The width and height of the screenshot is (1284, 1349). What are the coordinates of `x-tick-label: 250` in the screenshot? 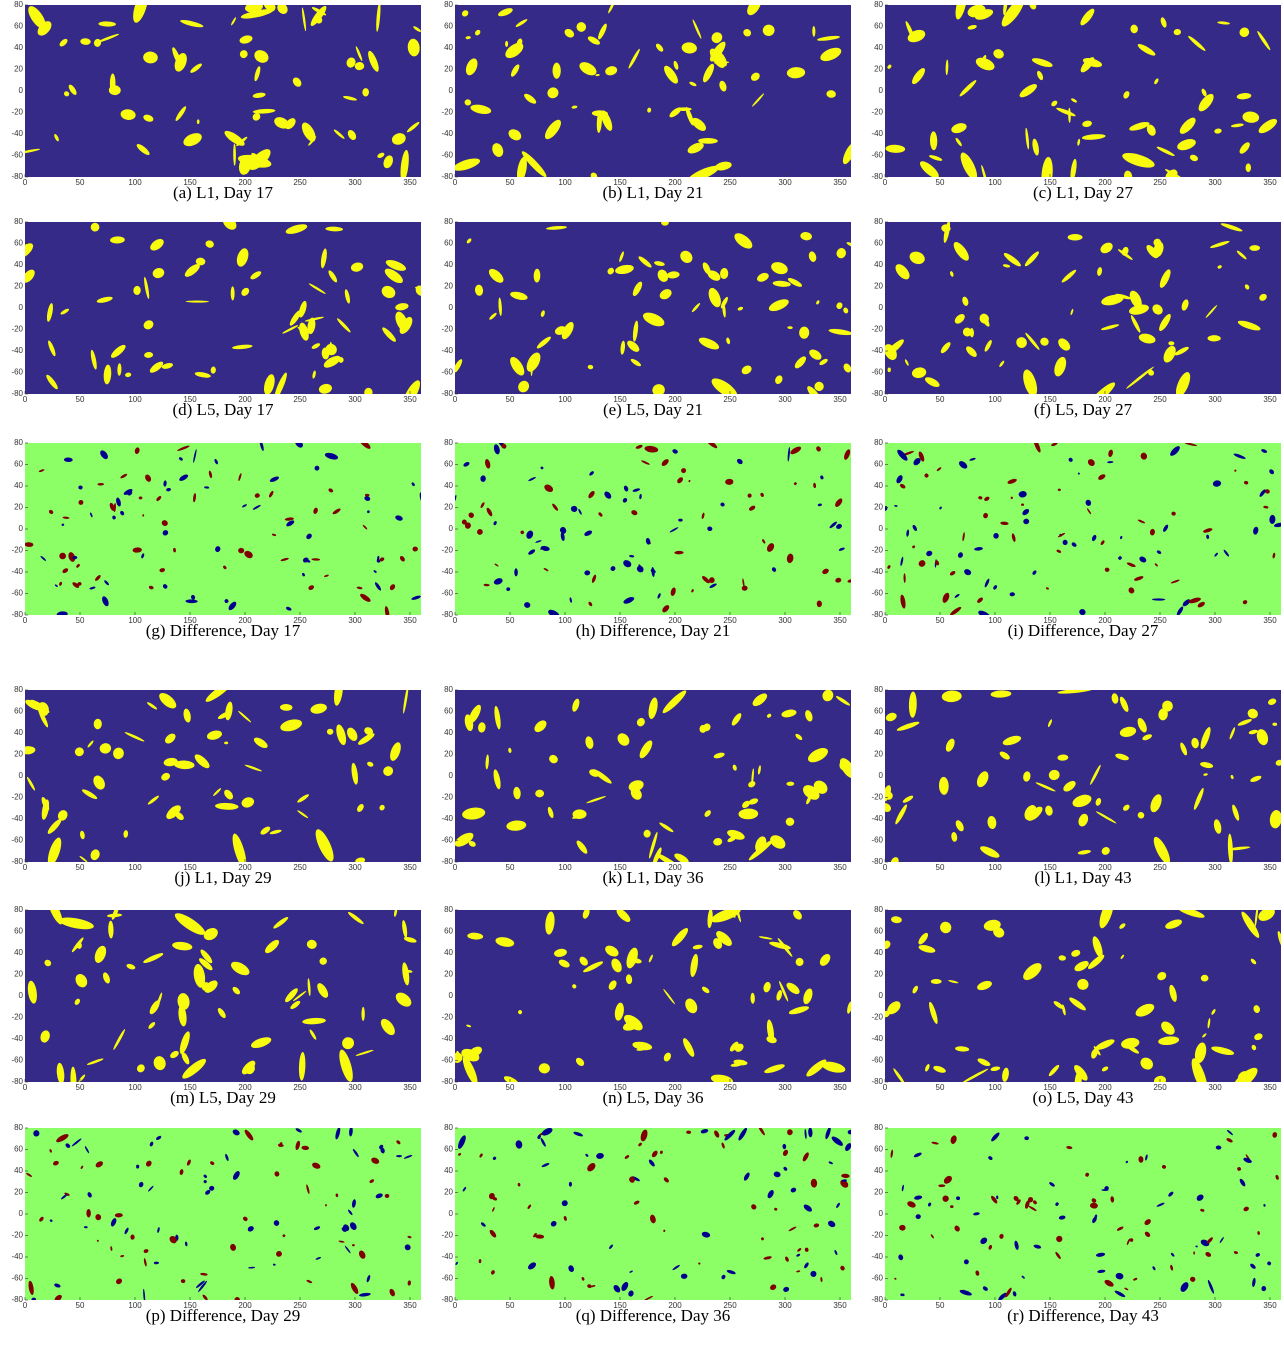 It's located at (1160, 620).